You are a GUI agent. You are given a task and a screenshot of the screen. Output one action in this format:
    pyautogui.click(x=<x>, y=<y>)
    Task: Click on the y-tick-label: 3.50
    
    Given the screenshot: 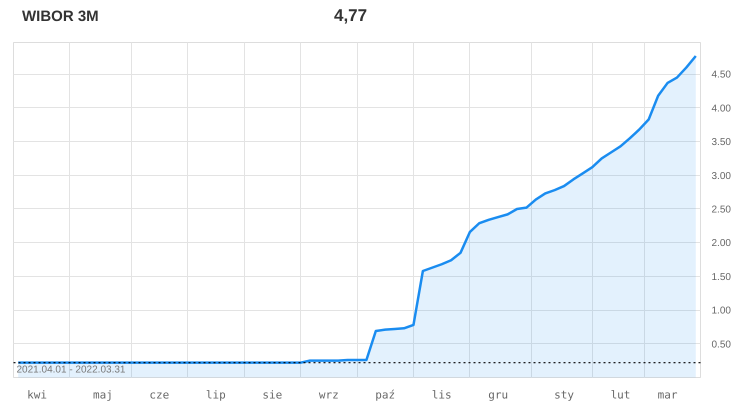 What is the action you would take?
    pyautogui.click(x=722, y=142)
    